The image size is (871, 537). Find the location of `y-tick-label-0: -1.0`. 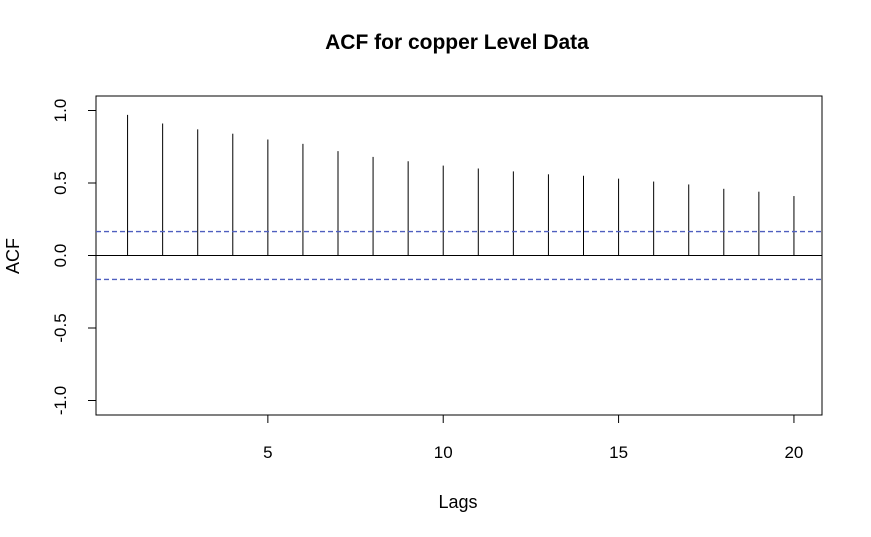

y-tick-label-0: -1.0 is located at coordinates (60, 400).